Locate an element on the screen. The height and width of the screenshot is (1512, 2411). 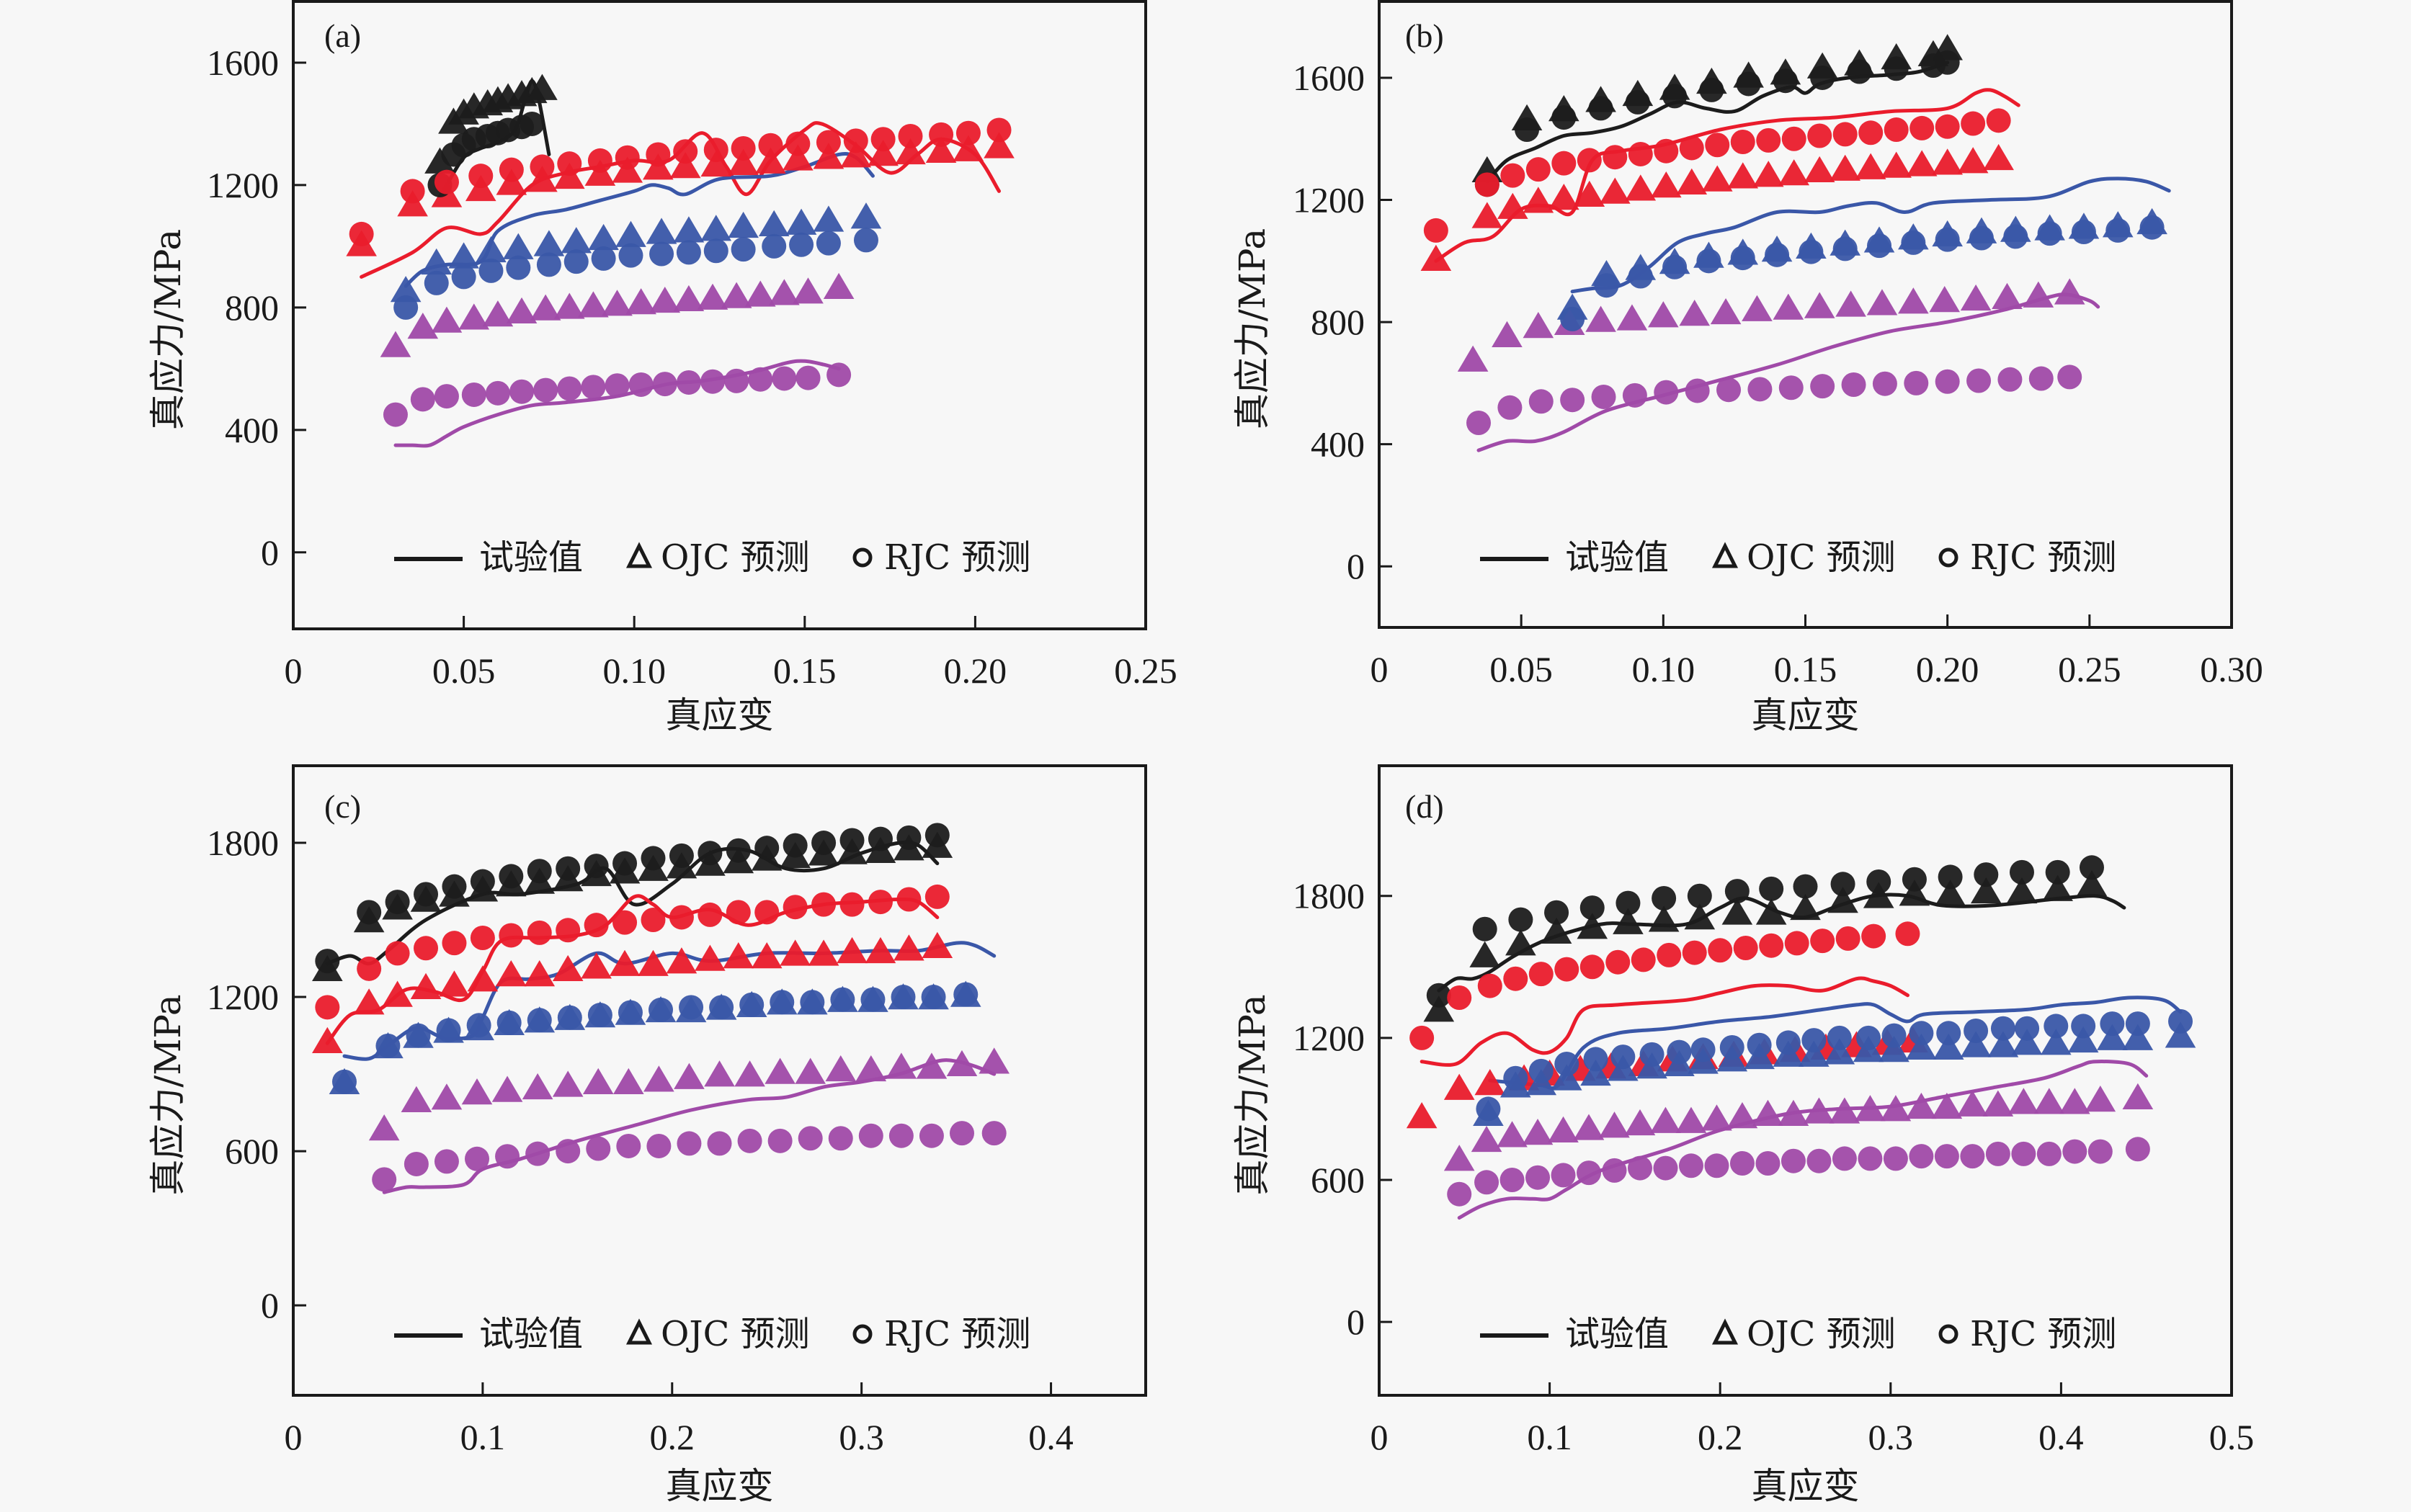
y-tick-label: 0 is located at coordinates (1356, 1322).